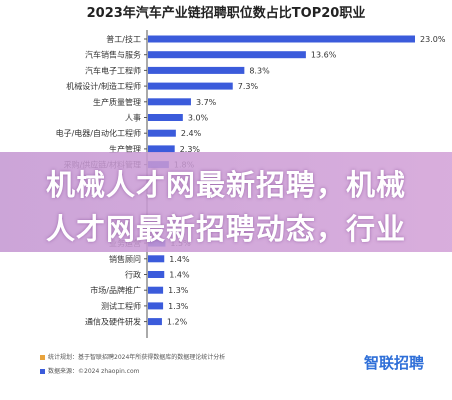 This screenshot has width=452, height=400. Describe the element at coordinates (248, 86) in the screenshot. I see `value-label: 7.3%` at that location.